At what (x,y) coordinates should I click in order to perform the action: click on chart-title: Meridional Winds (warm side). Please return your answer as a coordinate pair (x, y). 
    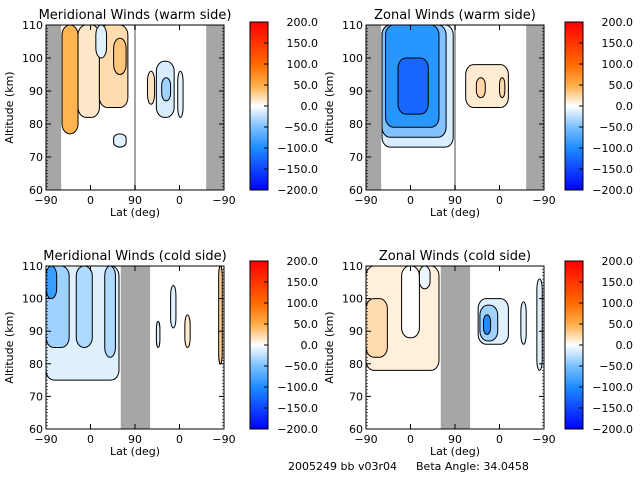
    Looking at the image, I should click on (135, 15).